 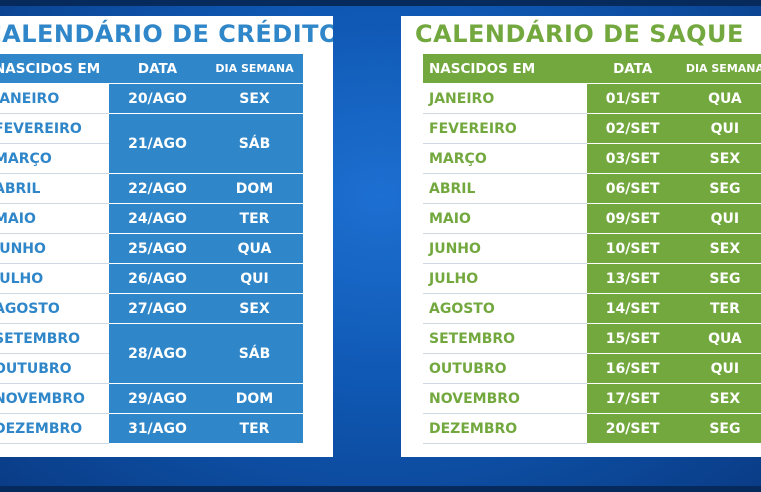 I want to click on withdrawal-calendar-title: CALENDÁRIO DE SAQUE, so click(x=579, y=34).